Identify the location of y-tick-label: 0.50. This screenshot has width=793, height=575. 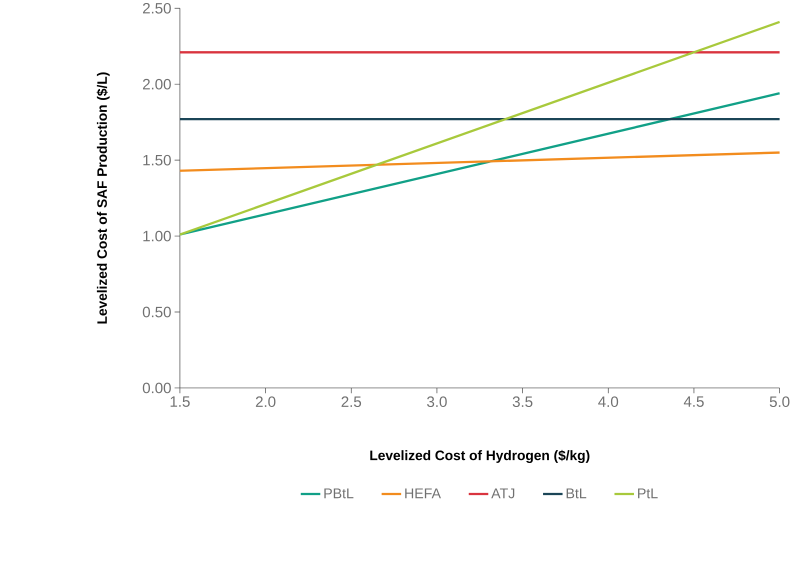
(156, 312).